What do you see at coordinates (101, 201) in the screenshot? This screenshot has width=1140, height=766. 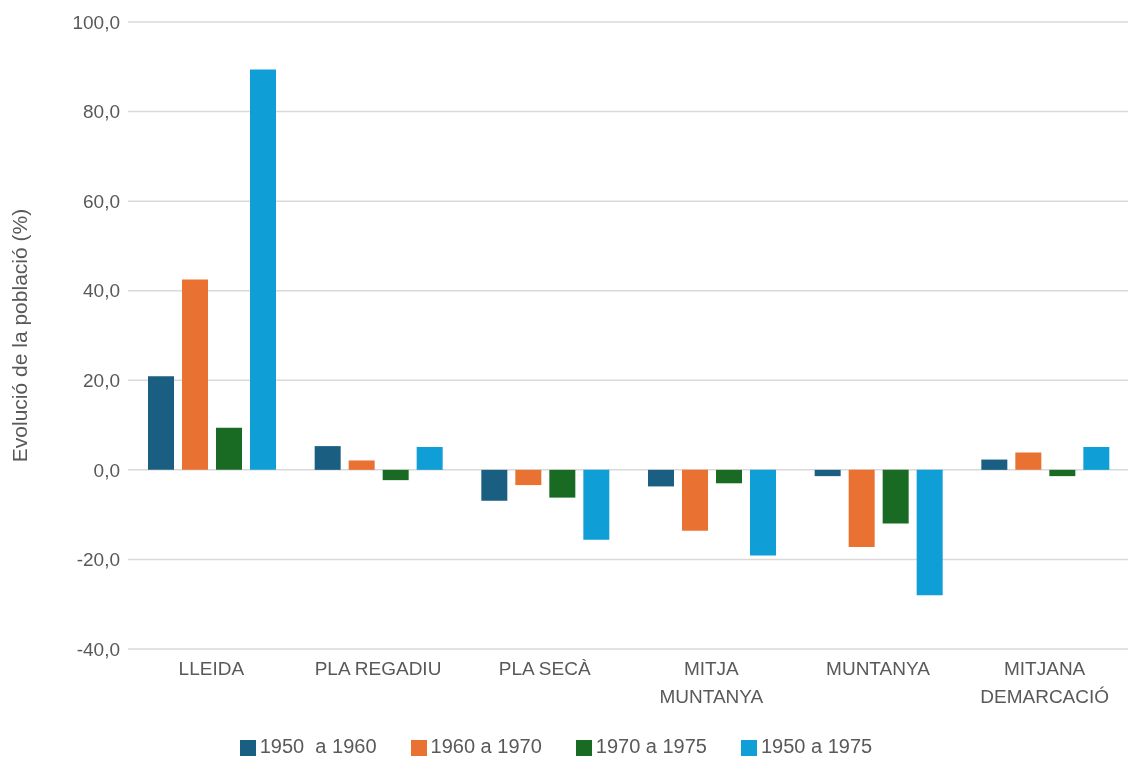 I see `y-tick-label: 60,0` at bounding box center [101, 201].